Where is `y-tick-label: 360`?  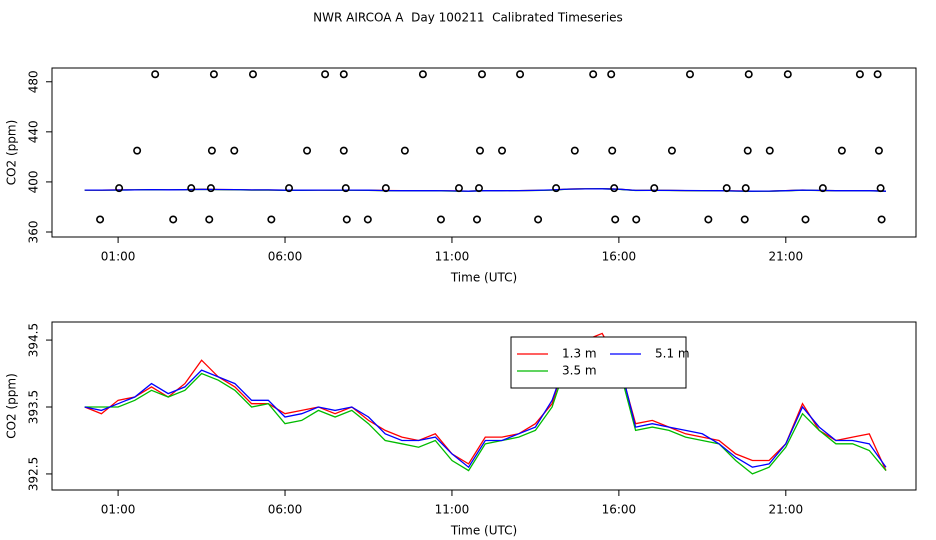 y-tick-label: 360 is located at coordinates (34, 232).